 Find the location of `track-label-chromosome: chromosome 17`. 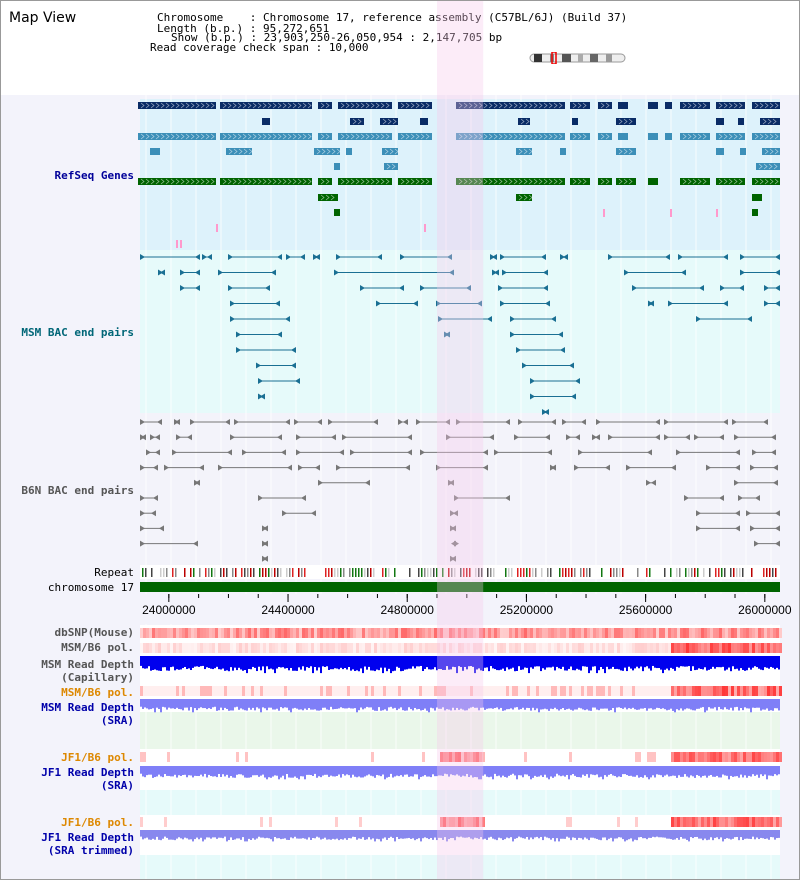

track-label-chromosome: chromosome 17 is located at coordinates (90, 587).